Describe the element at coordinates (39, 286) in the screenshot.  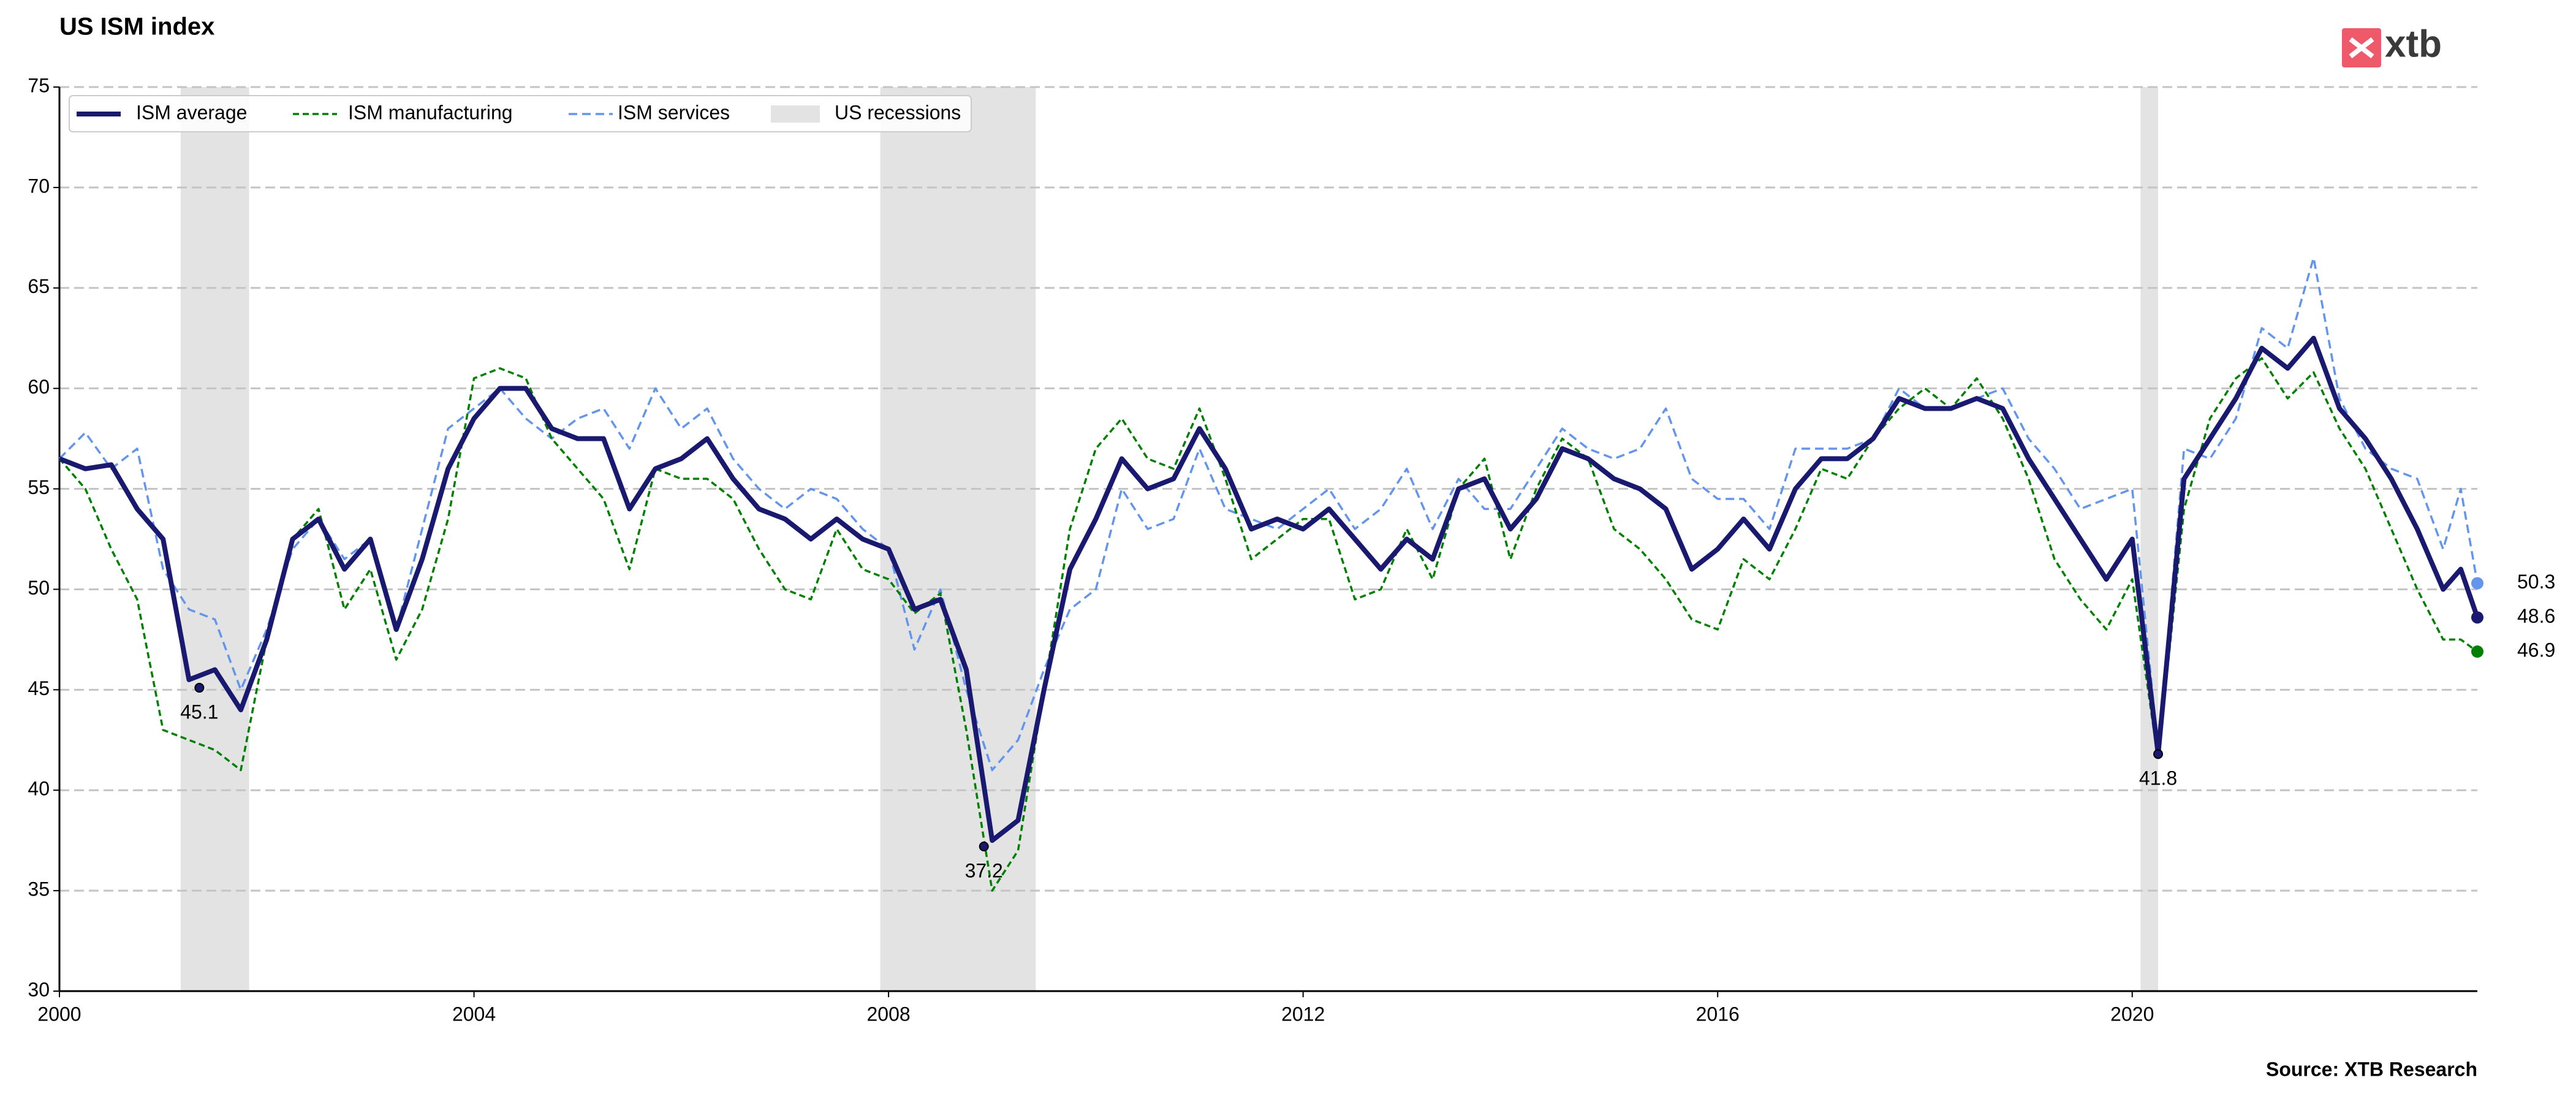
I see `y-tick-label: 65` at that location.